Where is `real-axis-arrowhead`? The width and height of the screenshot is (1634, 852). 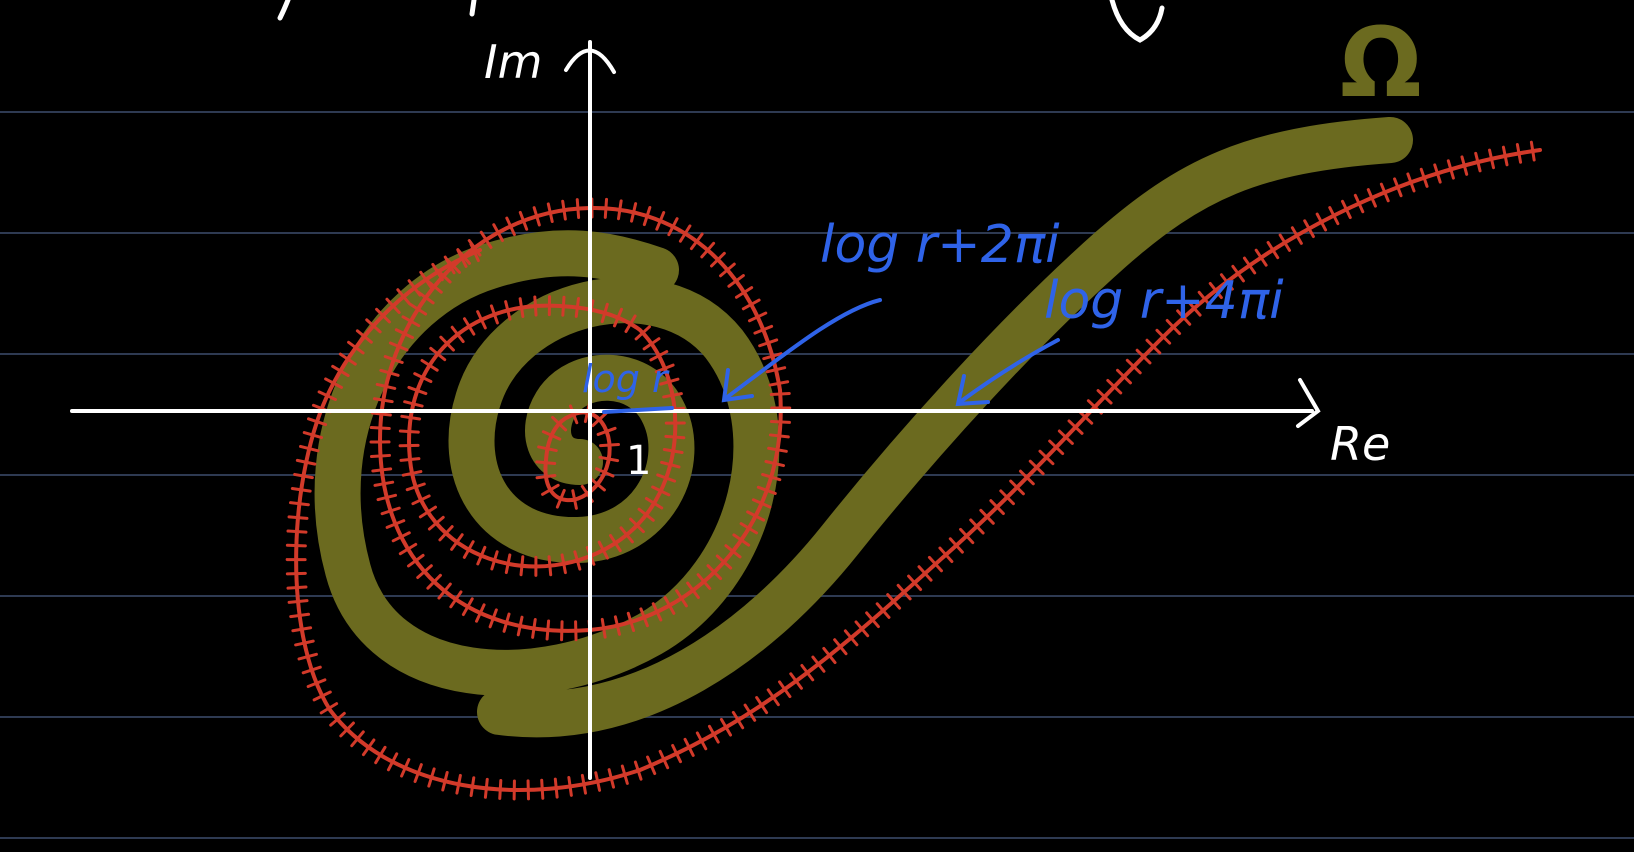
real-axis-arrowhead is located at coordinates (1308, 403).